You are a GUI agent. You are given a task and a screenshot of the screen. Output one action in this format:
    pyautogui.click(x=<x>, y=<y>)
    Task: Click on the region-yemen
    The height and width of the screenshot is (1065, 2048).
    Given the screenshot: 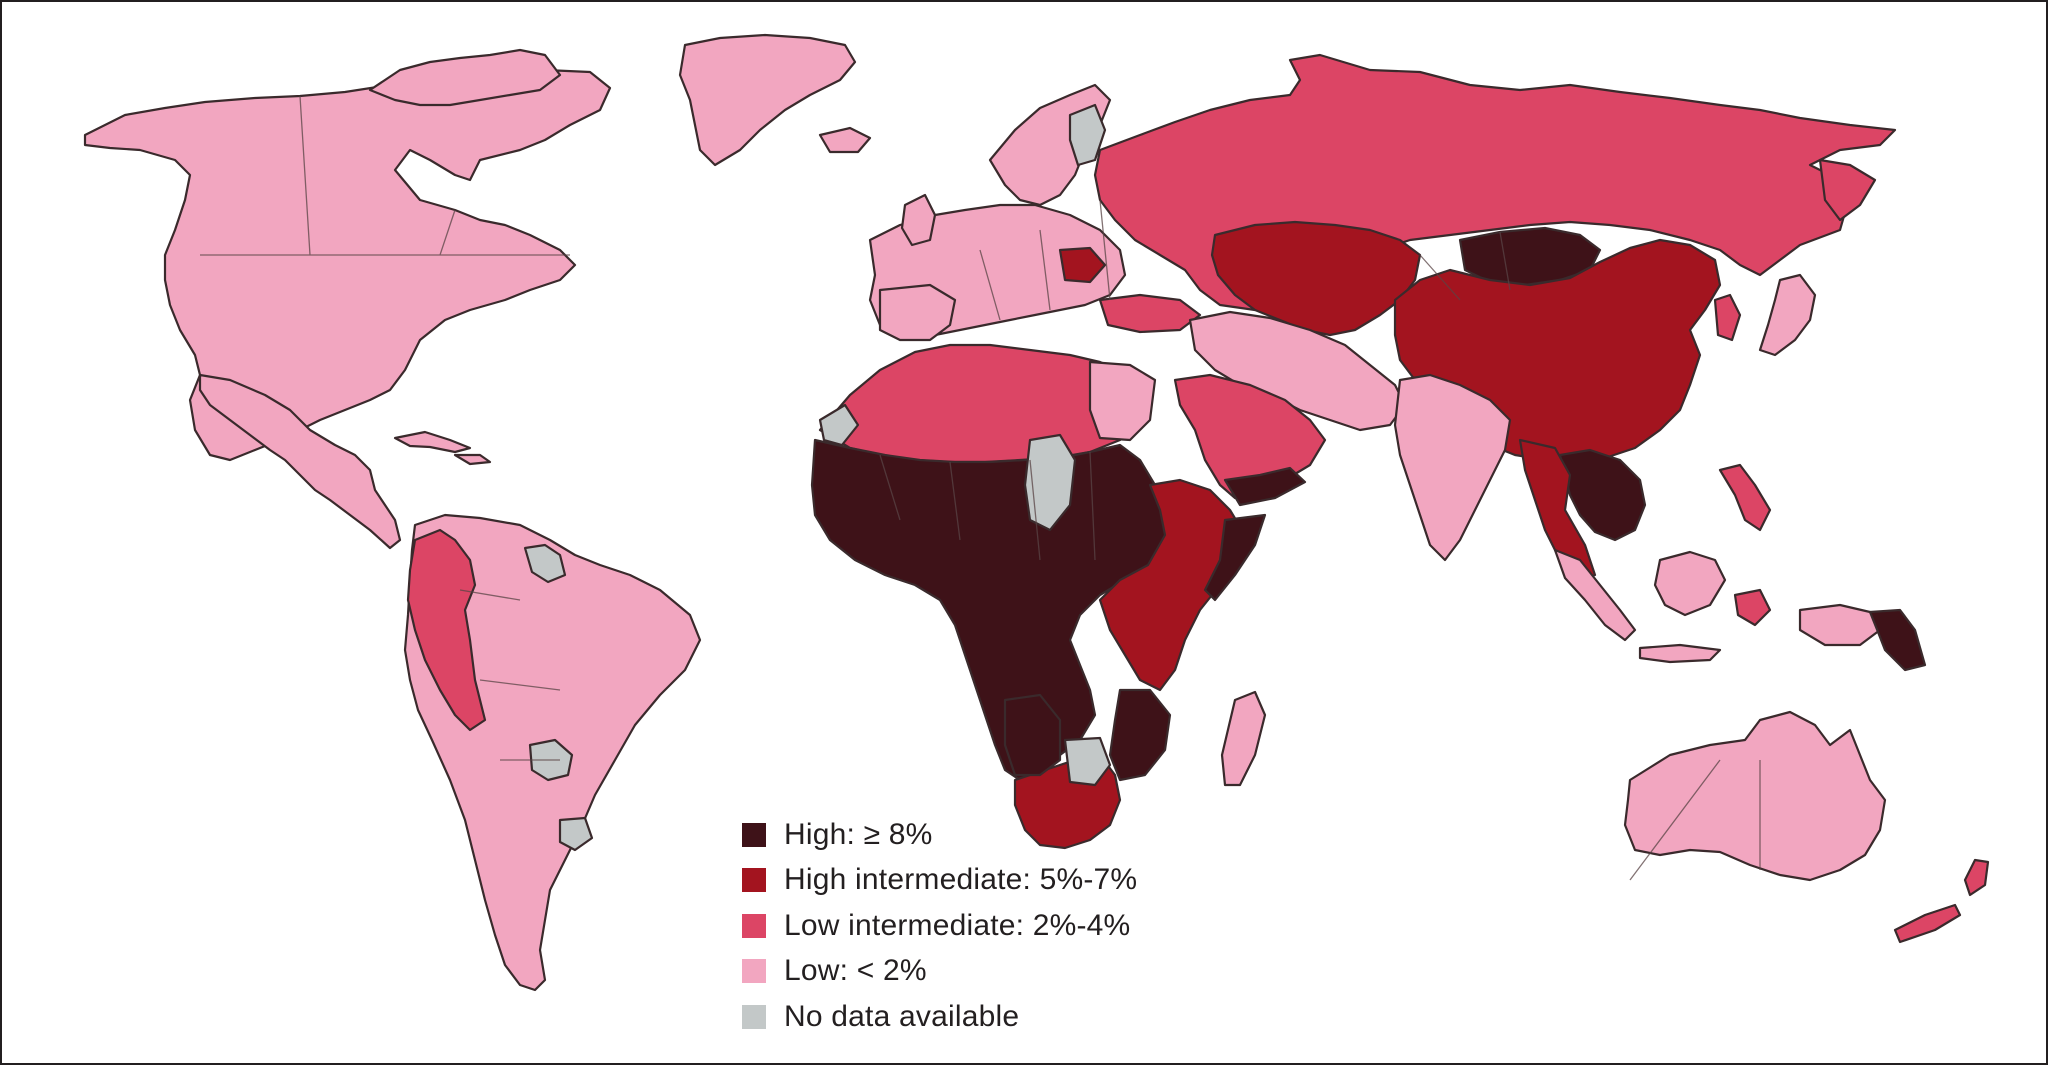 What is the action you would take?
    pyautogui.click(x=1265, y=486)
    